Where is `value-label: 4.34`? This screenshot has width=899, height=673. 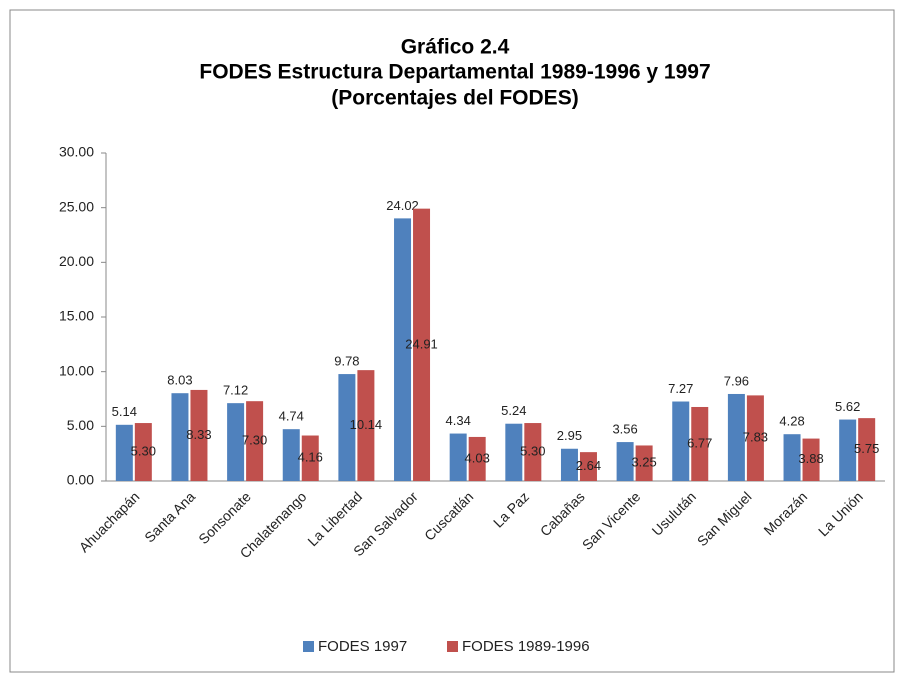 value-label: 4.34 is located at coordinates (458, 420).